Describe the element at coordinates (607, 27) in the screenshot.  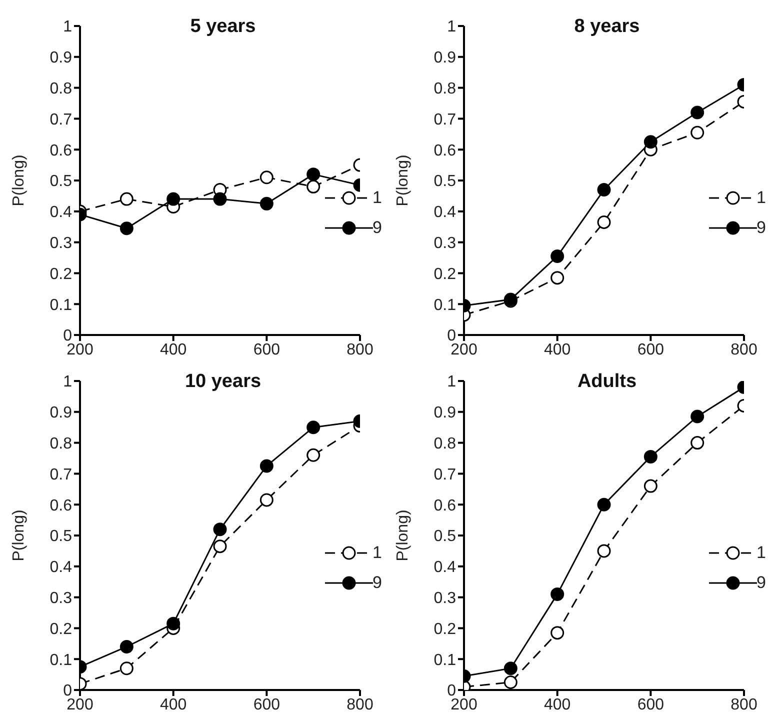
I see `chart-title: 8 years` at that location.